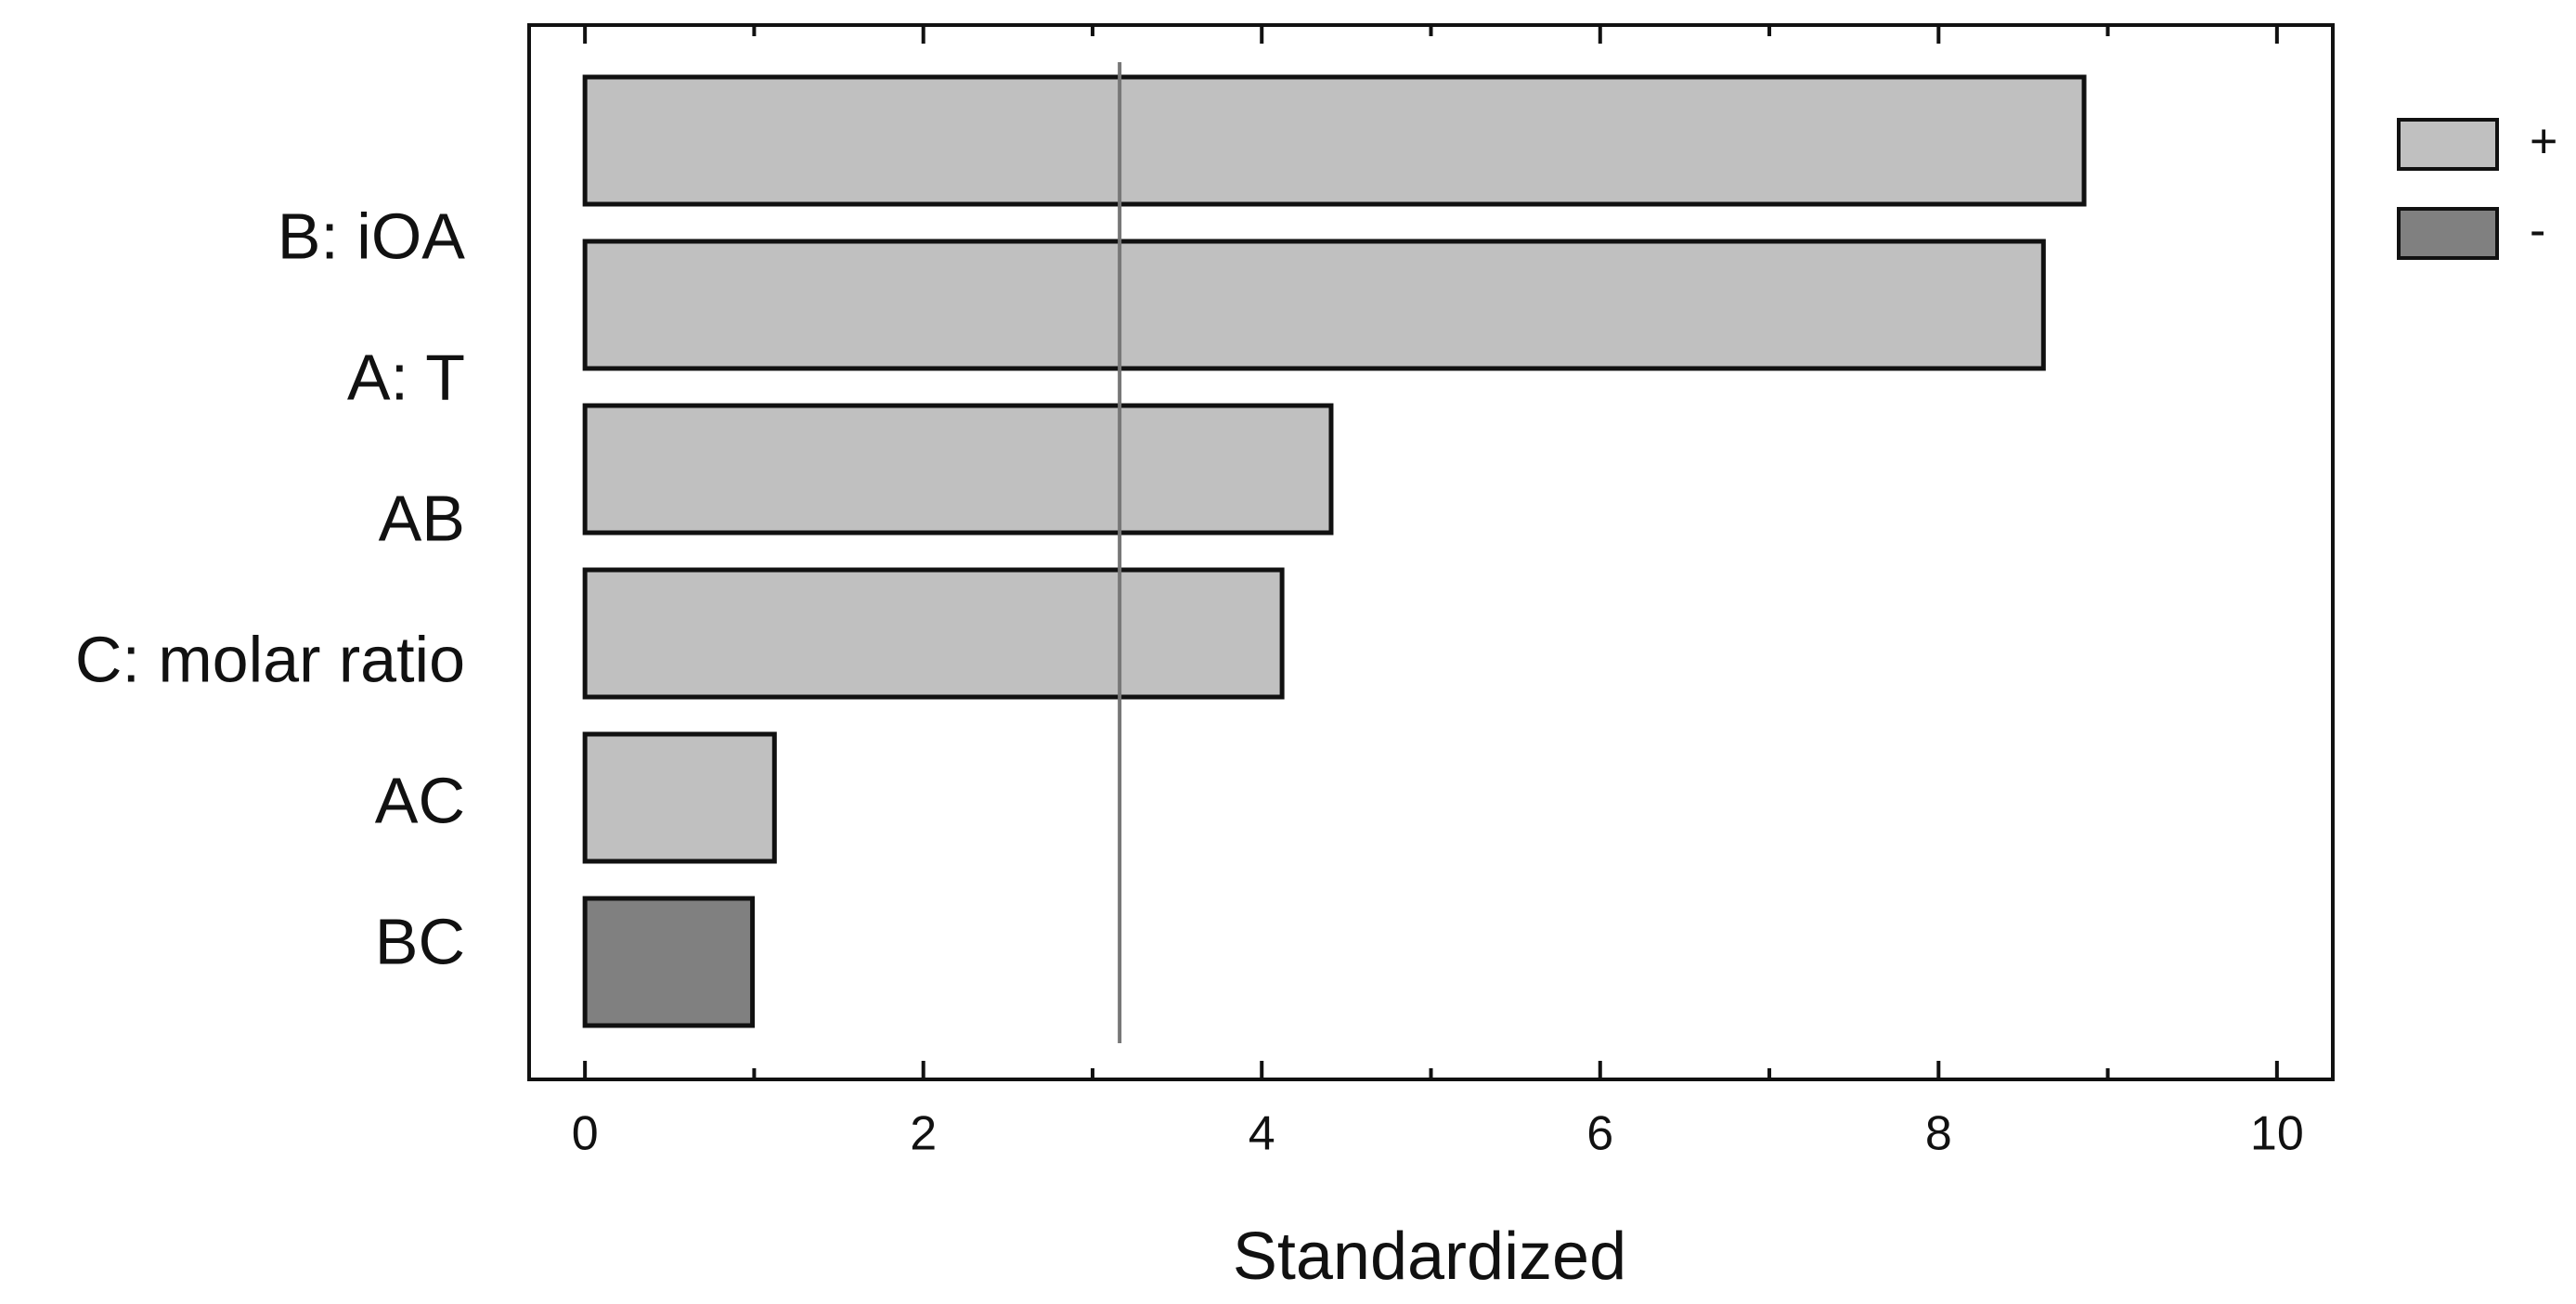 The image size is (2576, 1304). Describe the element at coordinates (2537, 231) in the screenshot. I see `legend-label: -` at that location.